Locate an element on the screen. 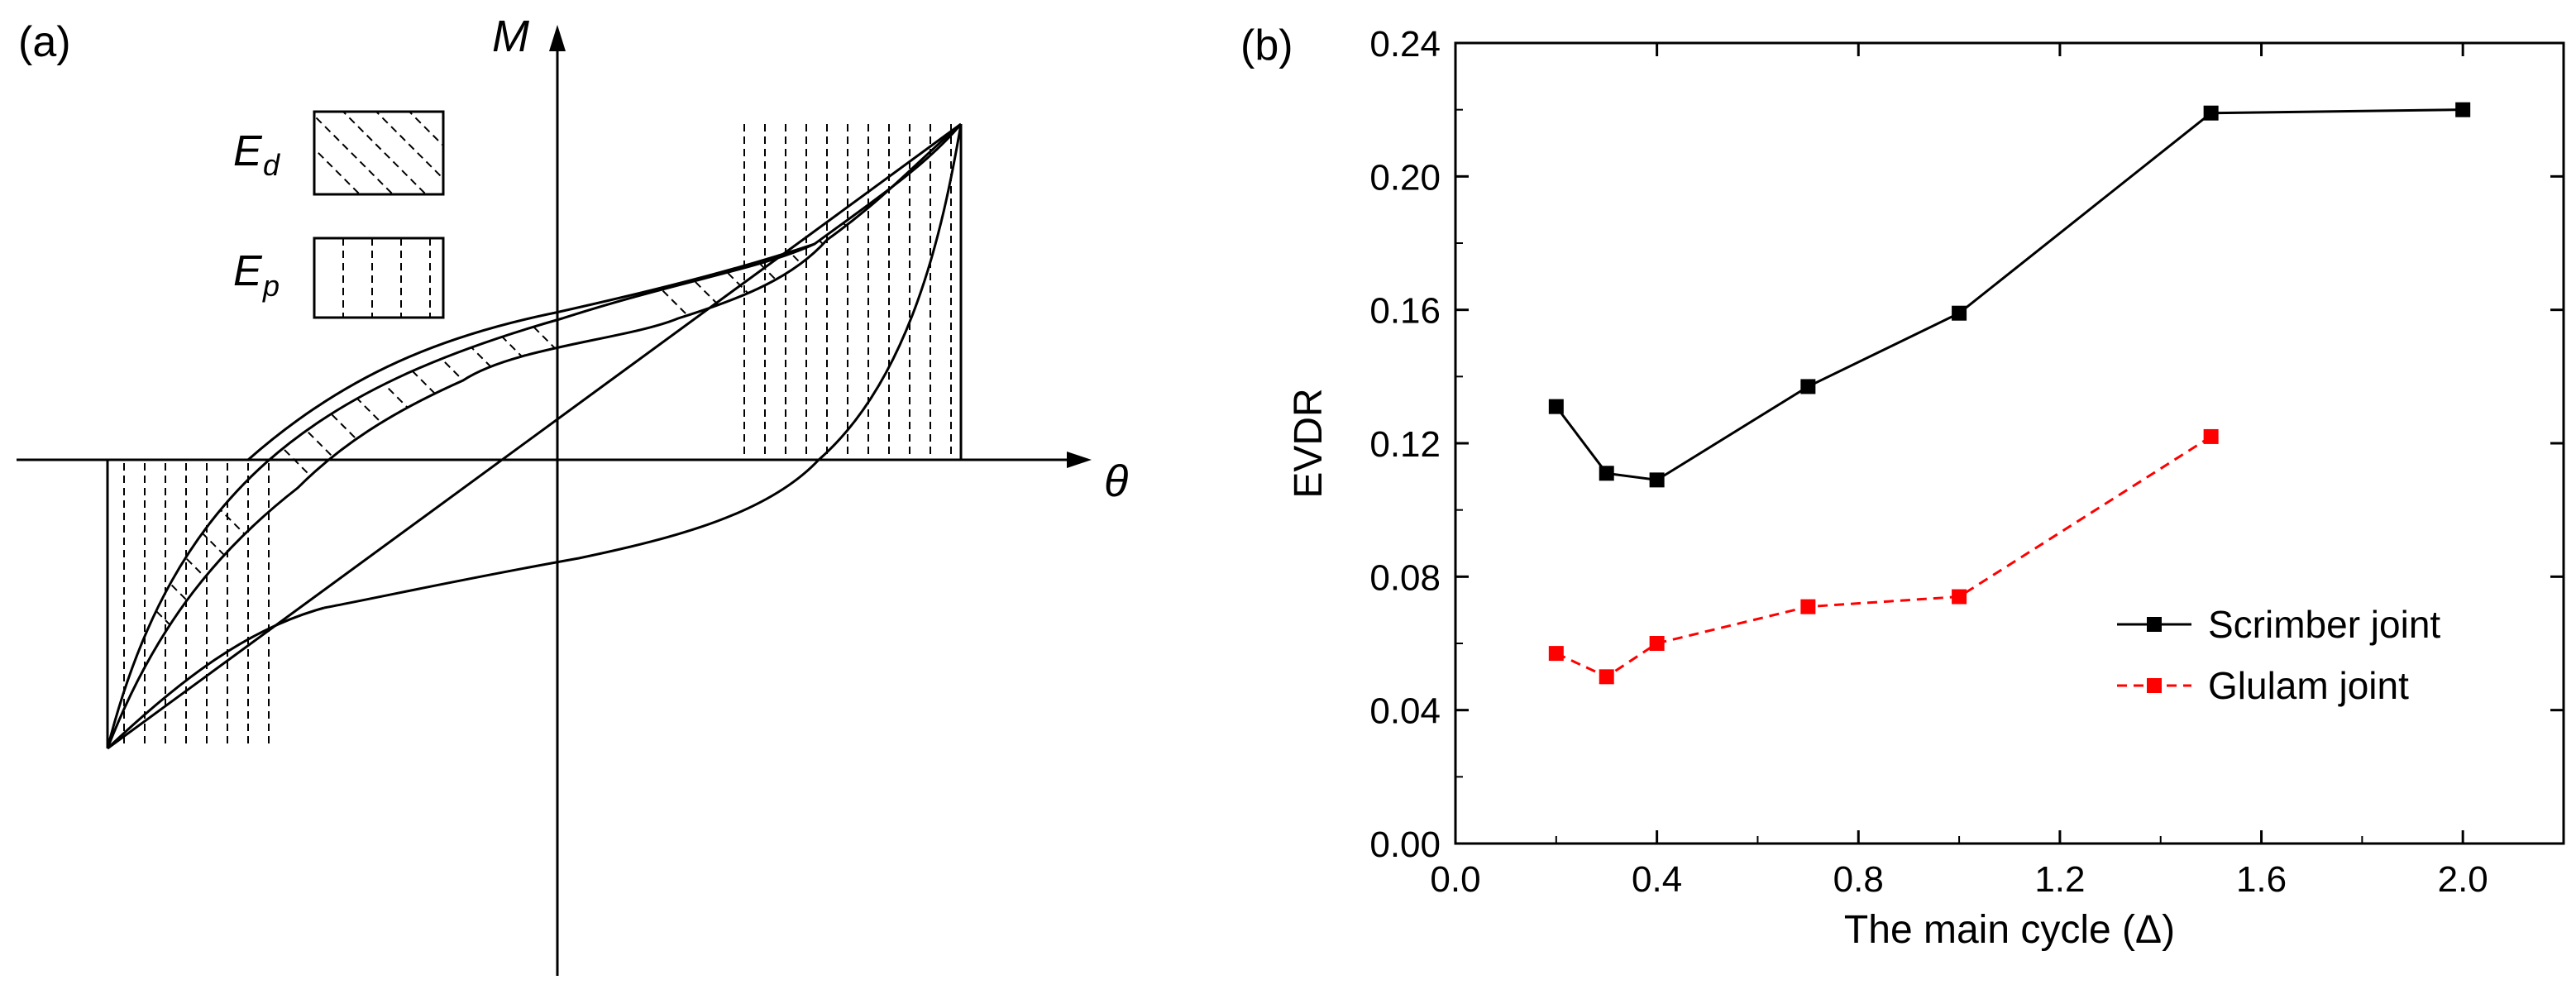 This screenshot has height=999, width=2576. panel-b-label: (b) is located at coordinates (1266, 45).